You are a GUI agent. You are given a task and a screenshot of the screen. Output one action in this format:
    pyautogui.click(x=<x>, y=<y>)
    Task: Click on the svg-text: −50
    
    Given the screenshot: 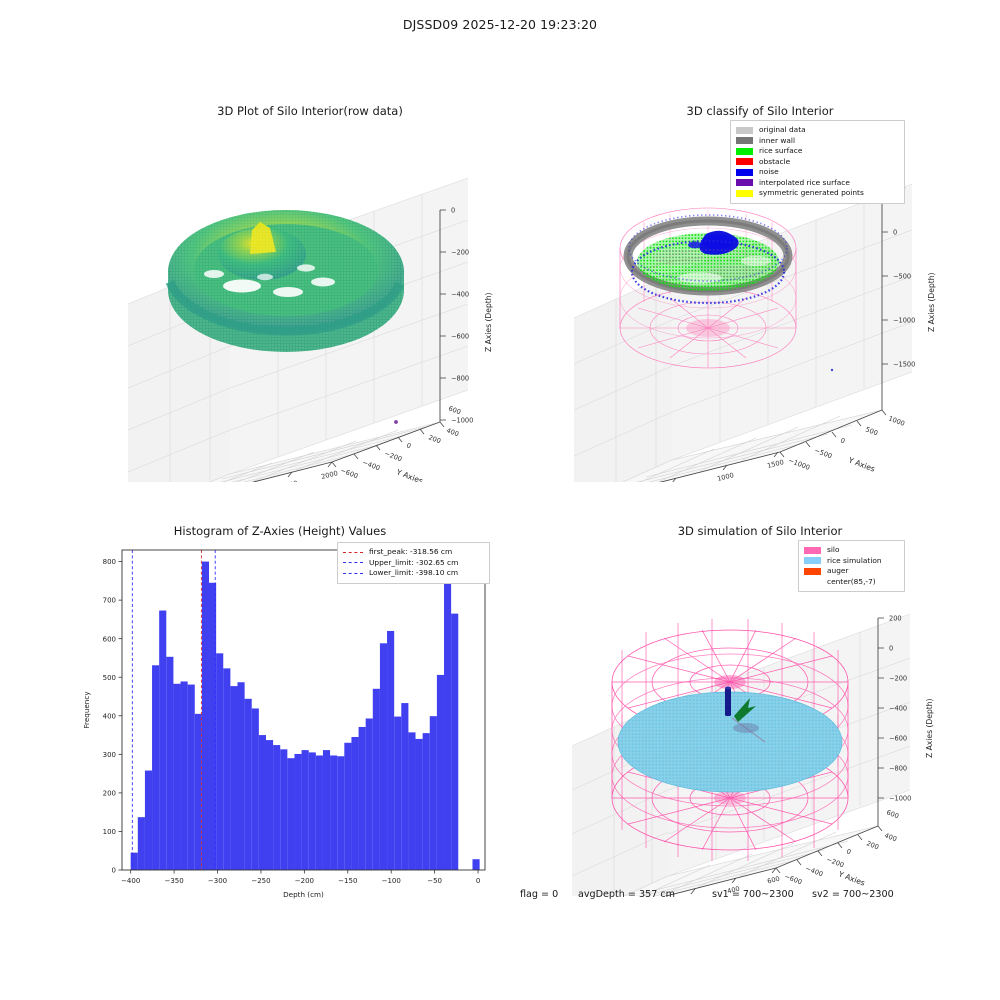 What is the action you would take?
    pyautogui.click(x=434, y=881)
    